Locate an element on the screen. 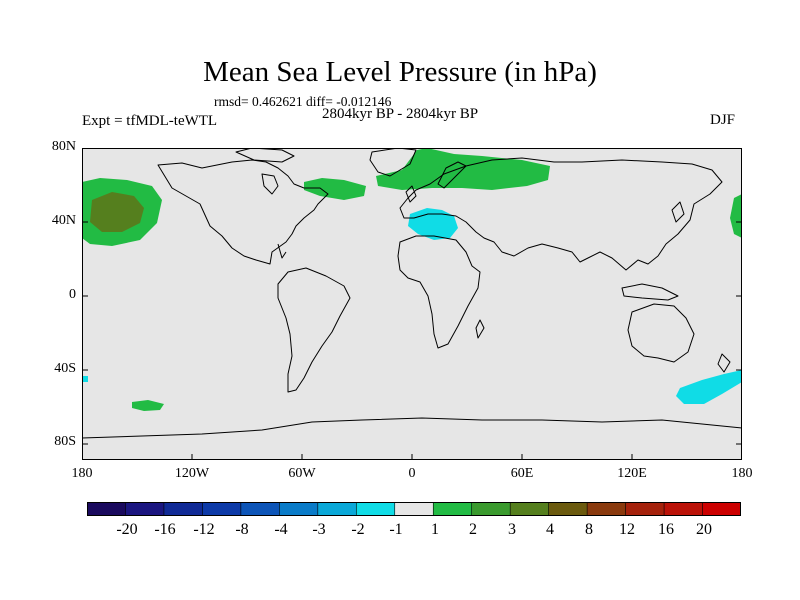 This screenshot has width=800, height=600. coast-hudson-bay is located at coordinates (270, 184).